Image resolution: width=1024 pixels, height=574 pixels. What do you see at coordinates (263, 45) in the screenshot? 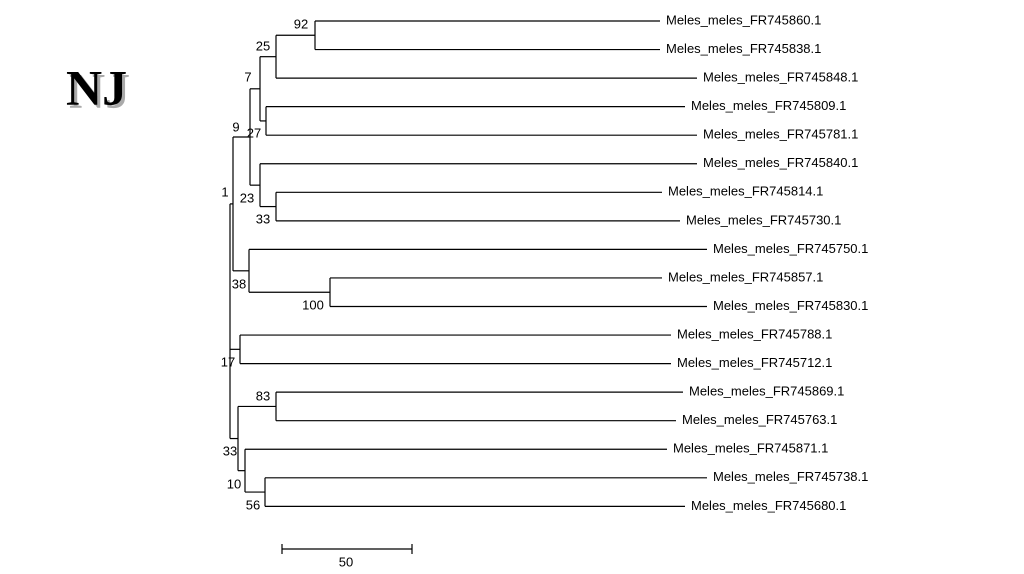
I see `bootstrap-value: 25` at bounding box center [263, 45].